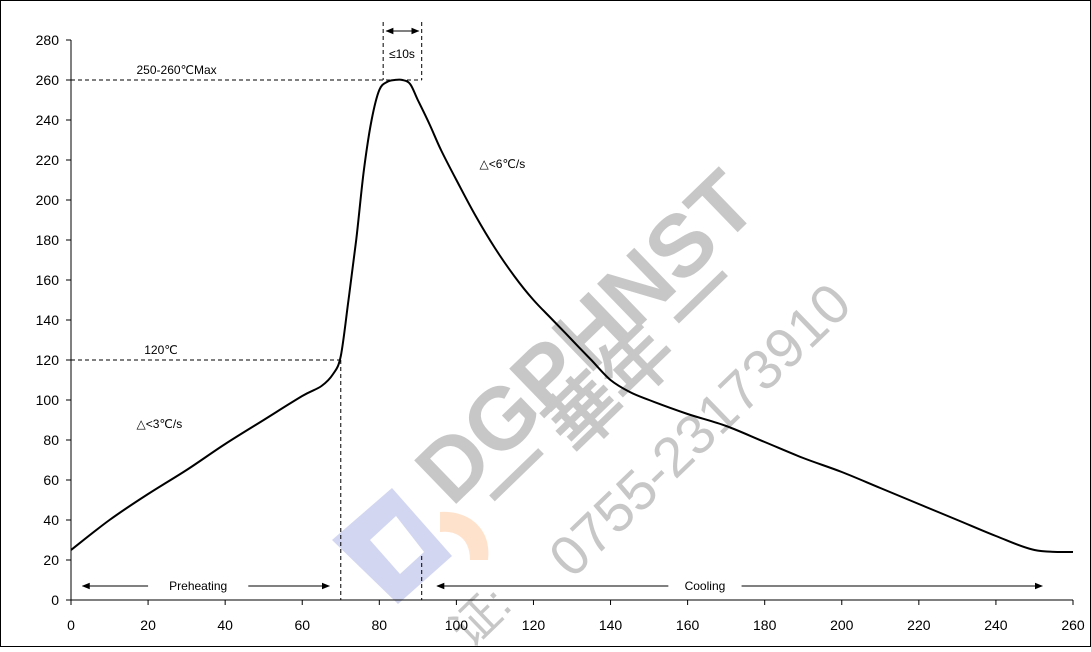 The width and height of the screenshot is (1091, 652). Describe the element at coordinates (48, 400) in the screenshot. I see `y-tick-label: 100` at that location.